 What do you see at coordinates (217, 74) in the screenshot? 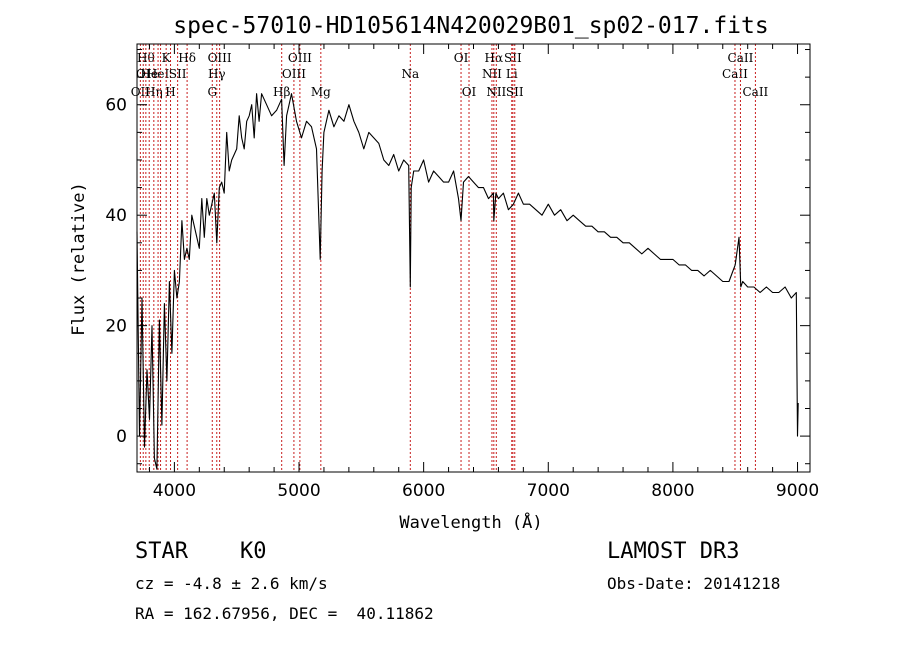
I see `line-label-12: Hγ` at bounding box center [217, 74].